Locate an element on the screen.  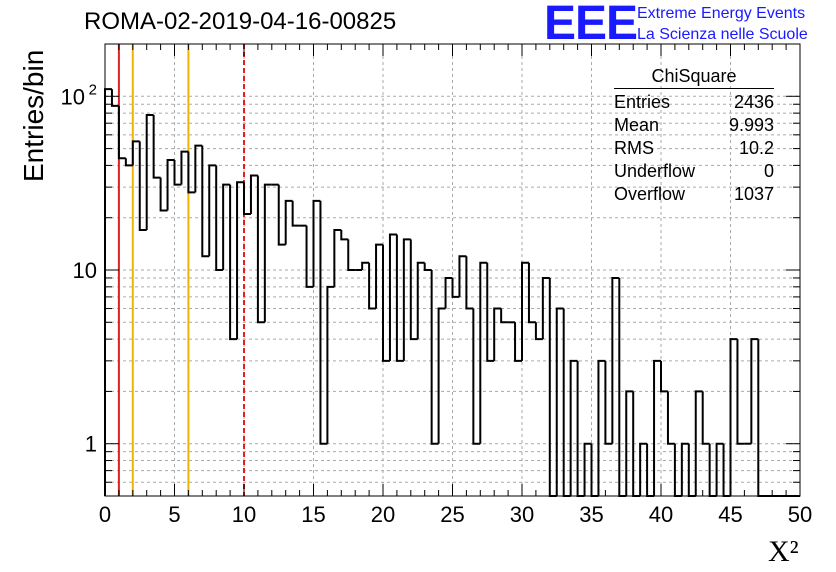
y-tick-label: 1 is located at coordinates (91, 444).